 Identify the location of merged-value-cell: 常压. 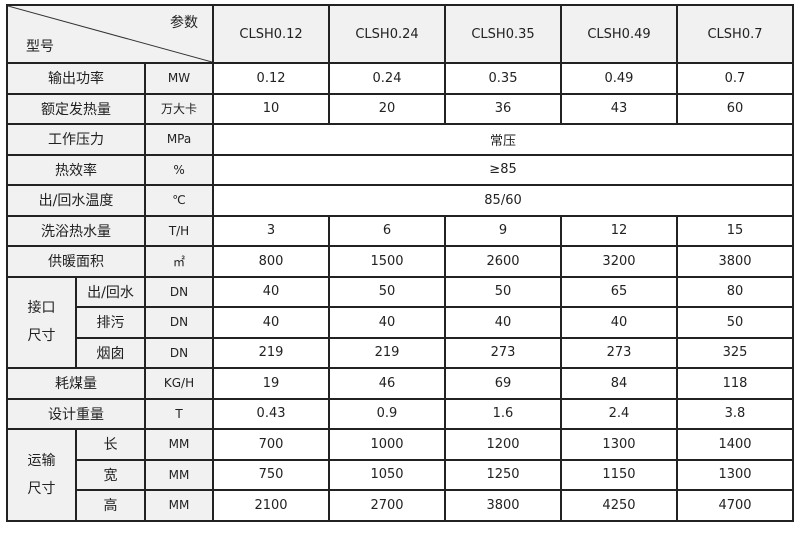
(503, 139).